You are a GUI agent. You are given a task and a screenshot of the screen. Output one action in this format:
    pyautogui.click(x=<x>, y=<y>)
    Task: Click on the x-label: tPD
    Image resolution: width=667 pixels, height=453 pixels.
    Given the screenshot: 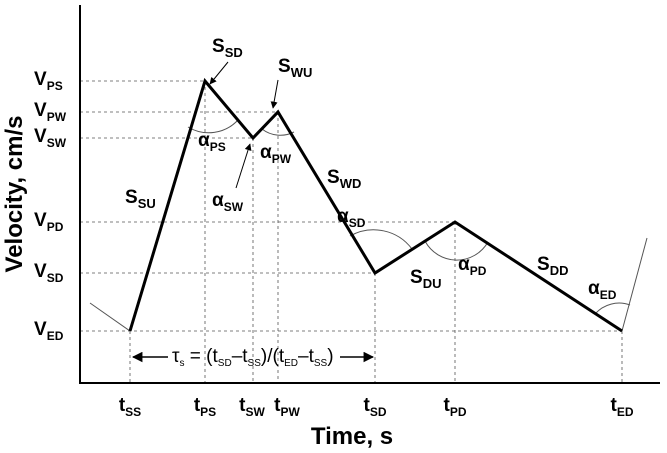 What is the action you would take?
    pyautogui.click(x=455, y=407)
    